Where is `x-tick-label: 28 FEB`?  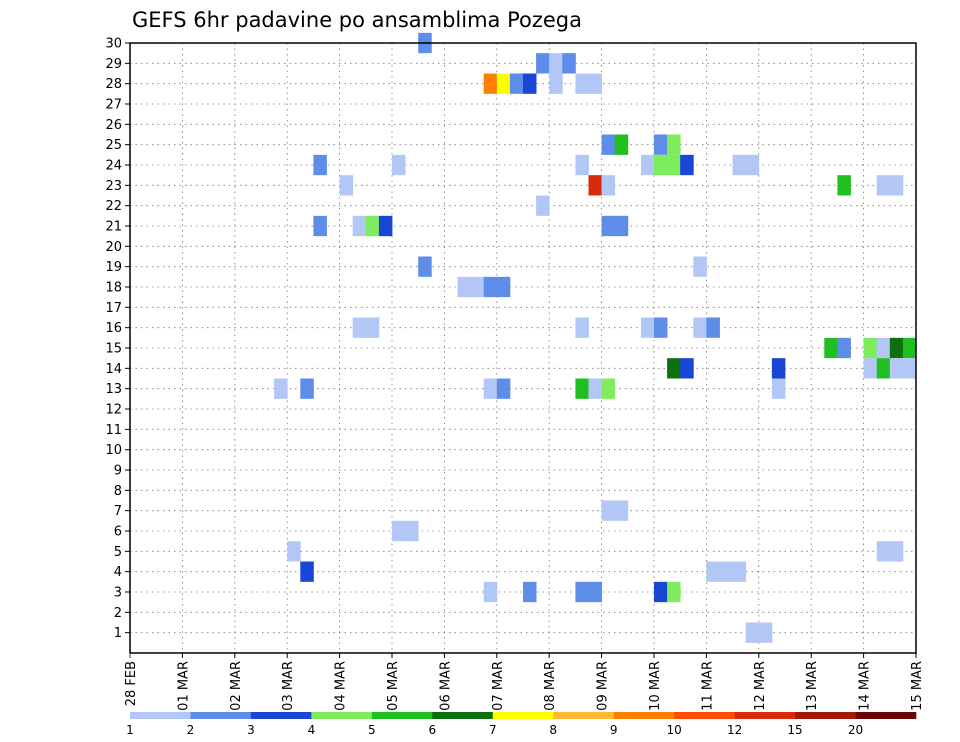 x-tick-label: 28 FEB is located at coordinates (131, 683).